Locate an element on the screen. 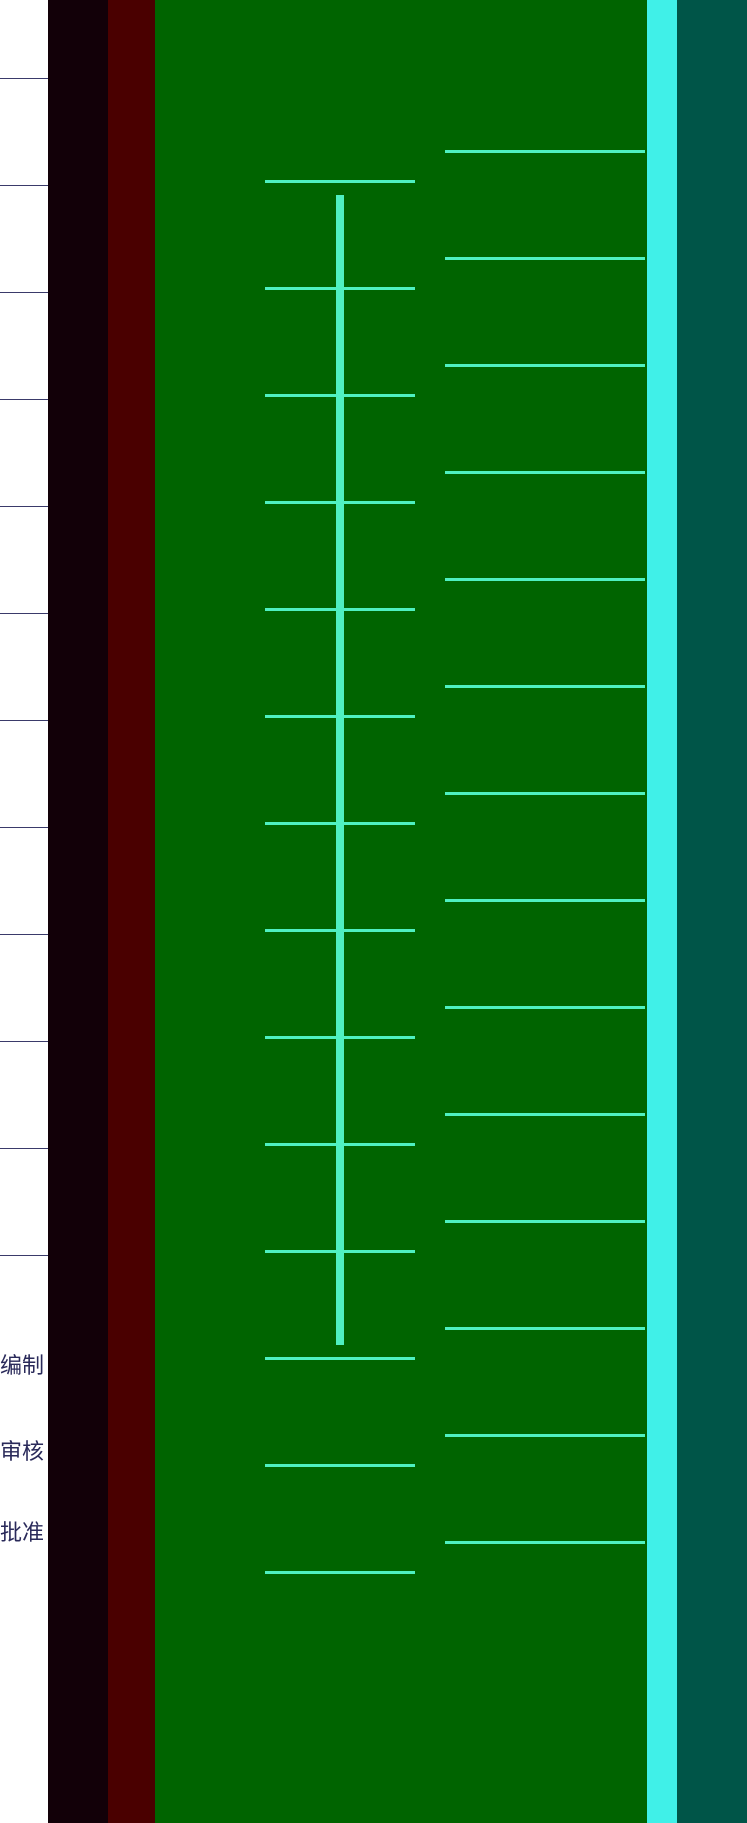 Image resolution: width=747 pixels, height=1823 pixels. dark-column is located at coordinates (78, 911).